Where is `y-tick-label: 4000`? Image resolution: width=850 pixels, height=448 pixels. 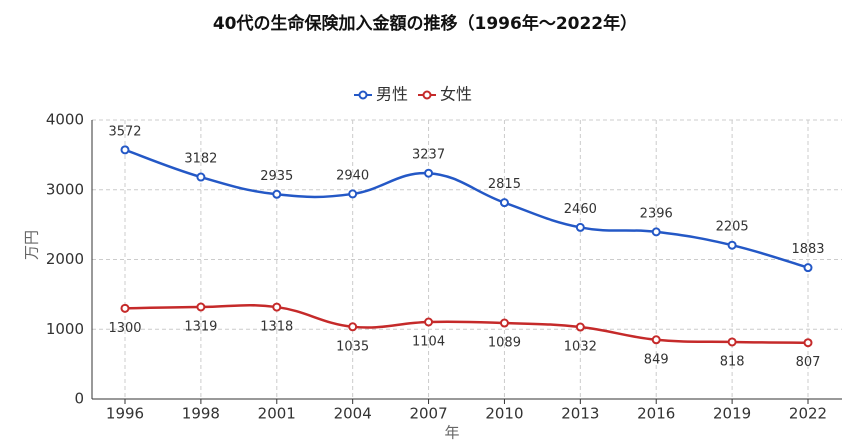 y-tick-label: 4000 is located at coordinates (65, 120).